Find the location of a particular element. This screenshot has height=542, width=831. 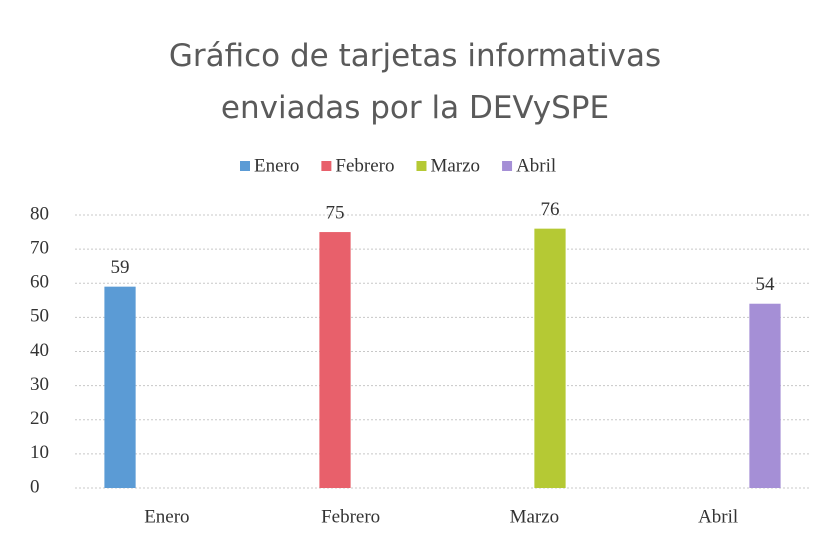

legend-label: Abril is located at coordinates (536, 165).